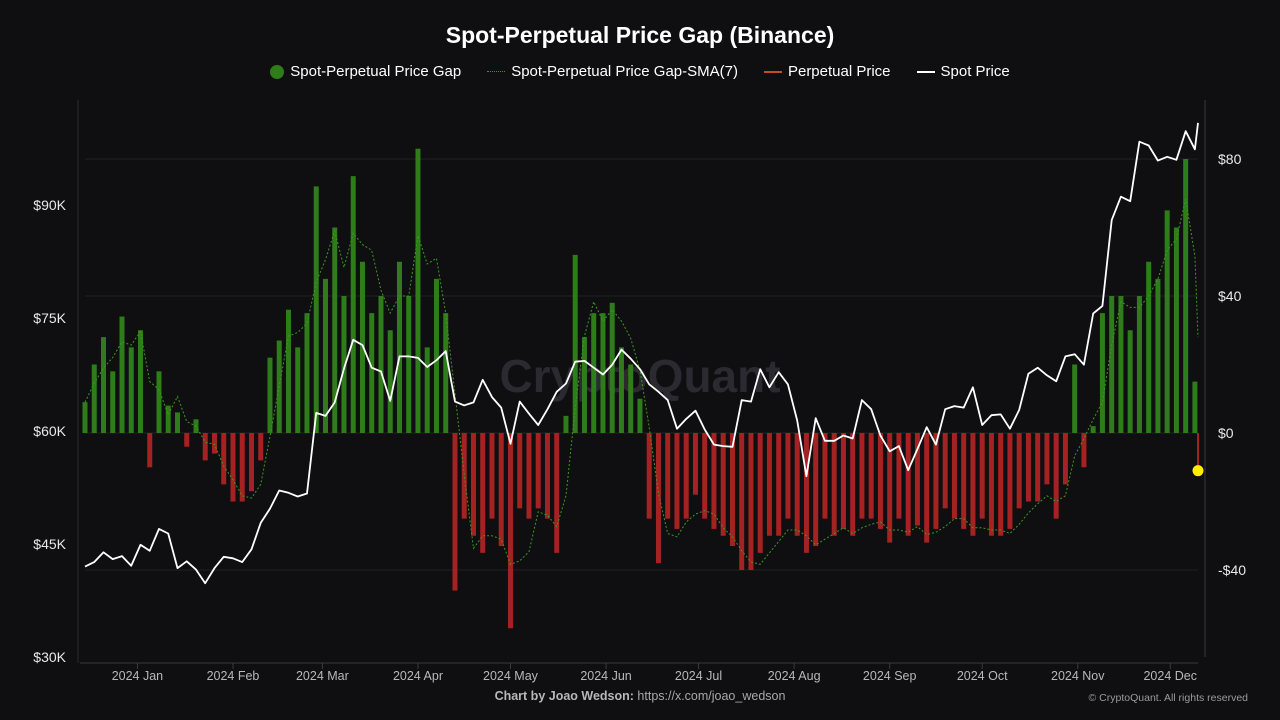 This screenshot has height=720, width=1280. What do you see at coordinates (975, 71) in the screenshot?
I see `legend-label: Spot Price` at bounding box center [975, 71].